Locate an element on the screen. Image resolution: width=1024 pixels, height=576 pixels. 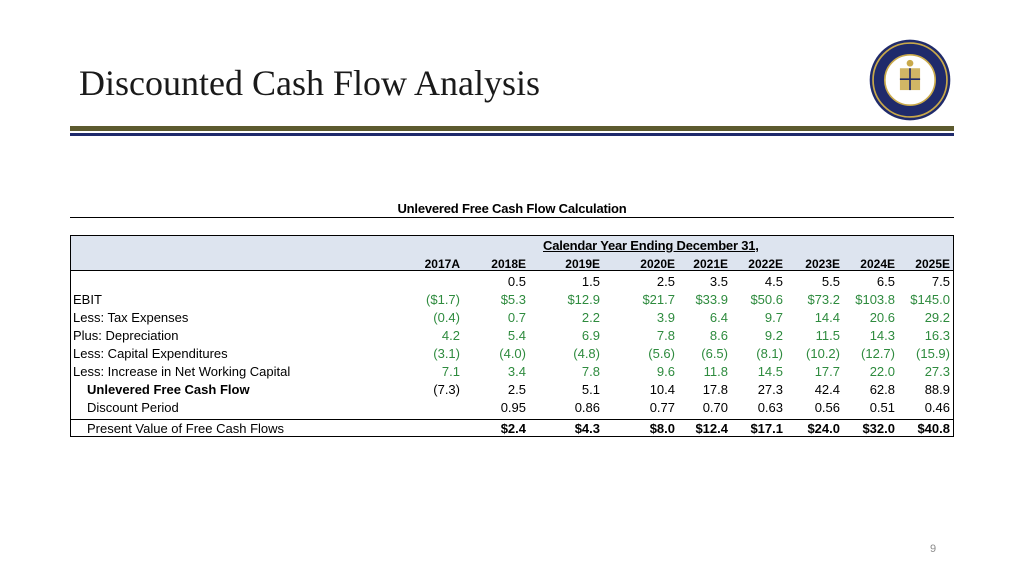
year-header-2021E: 2021E is located at coordinates (710, 264).